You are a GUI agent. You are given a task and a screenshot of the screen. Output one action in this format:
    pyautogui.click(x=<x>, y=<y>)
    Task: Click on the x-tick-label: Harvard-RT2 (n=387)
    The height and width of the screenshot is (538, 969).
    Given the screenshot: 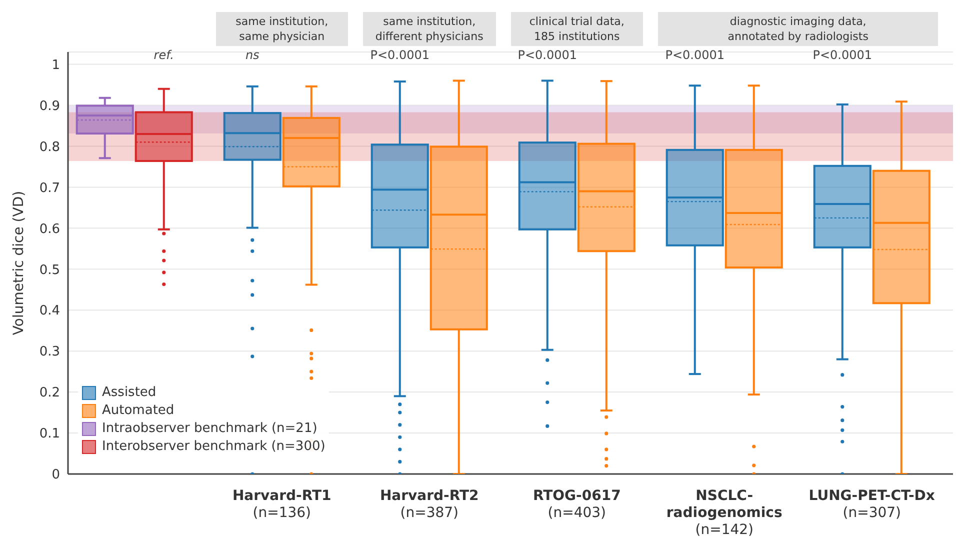 What is the action you would take?
    pyautogui.click(x=429, y=504)
    